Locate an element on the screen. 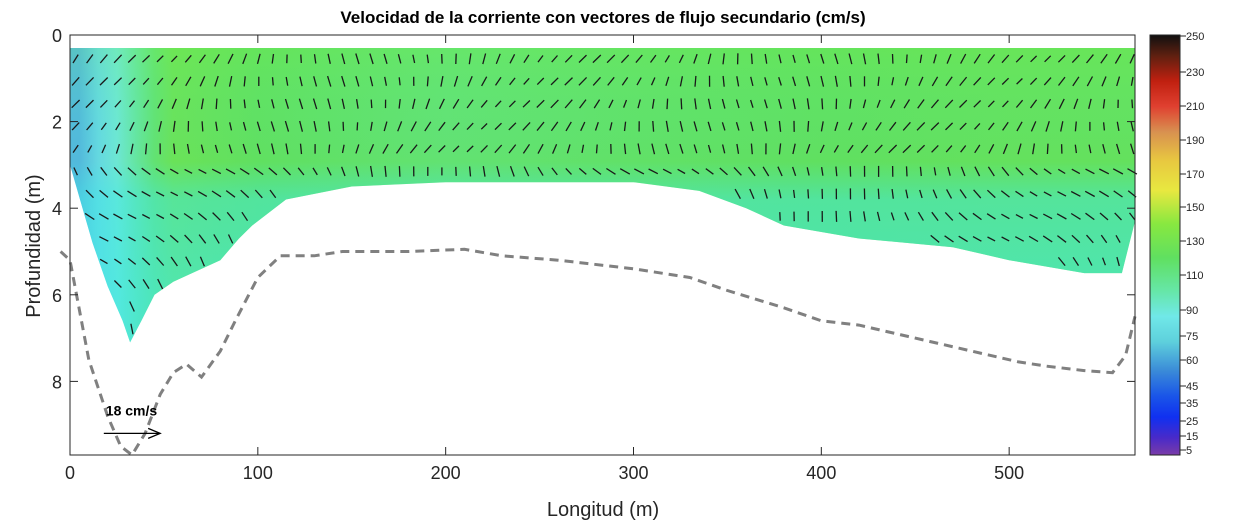 The height and width of the screenshot is (524, 1242). x-tick-label: 400 is located at coordinates (821, 473).